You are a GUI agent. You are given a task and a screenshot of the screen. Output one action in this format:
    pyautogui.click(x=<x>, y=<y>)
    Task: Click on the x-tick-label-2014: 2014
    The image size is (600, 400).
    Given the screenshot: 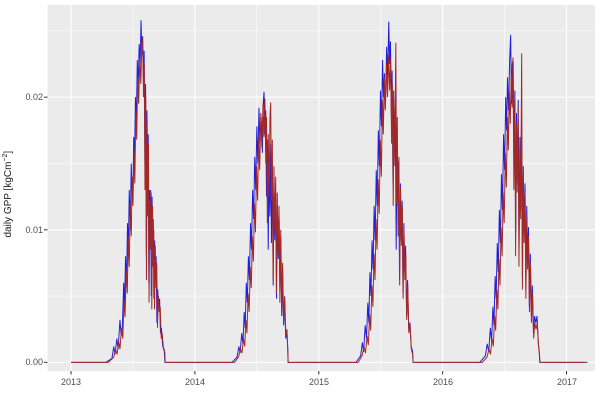 What is the action you would take?
    pyautogui.click(x=195, y=382)
    